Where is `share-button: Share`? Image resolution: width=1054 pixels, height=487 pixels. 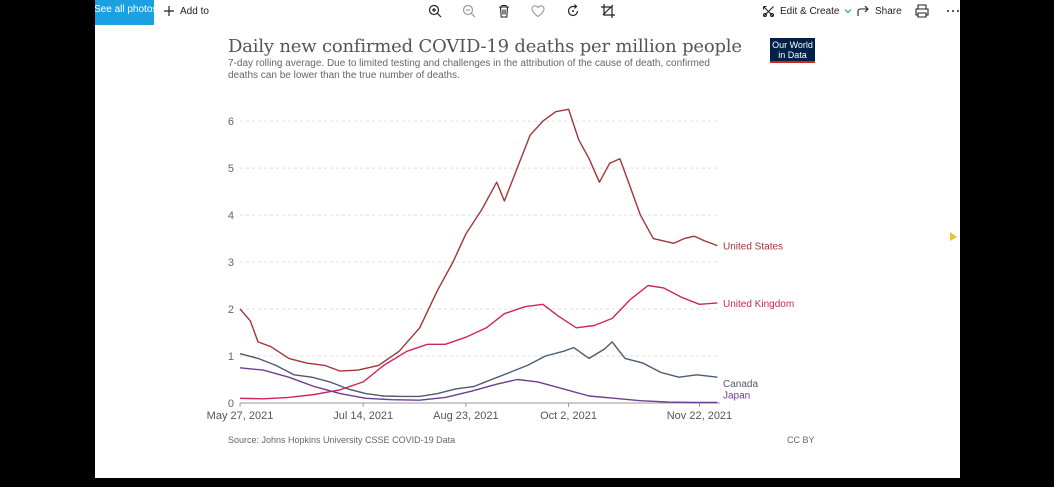
share-button: Share is located at coordinates (879, 11).